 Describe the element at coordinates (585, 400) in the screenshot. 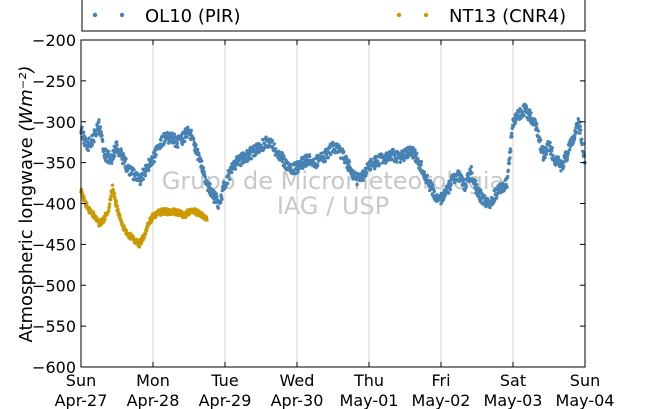

I see `x-tick-date: May-04` at that location.